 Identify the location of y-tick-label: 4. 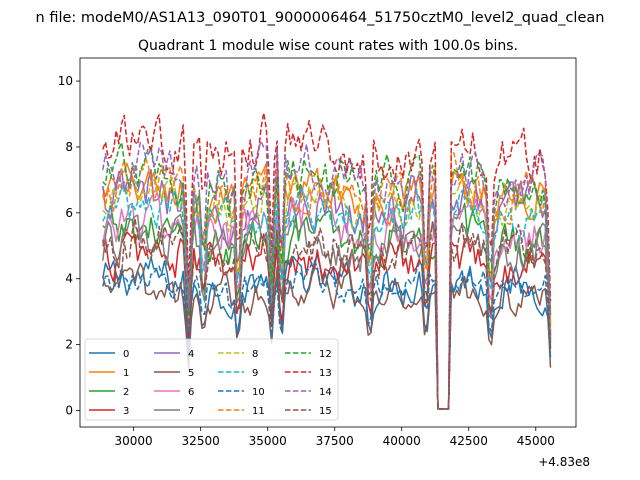
(69, 279).